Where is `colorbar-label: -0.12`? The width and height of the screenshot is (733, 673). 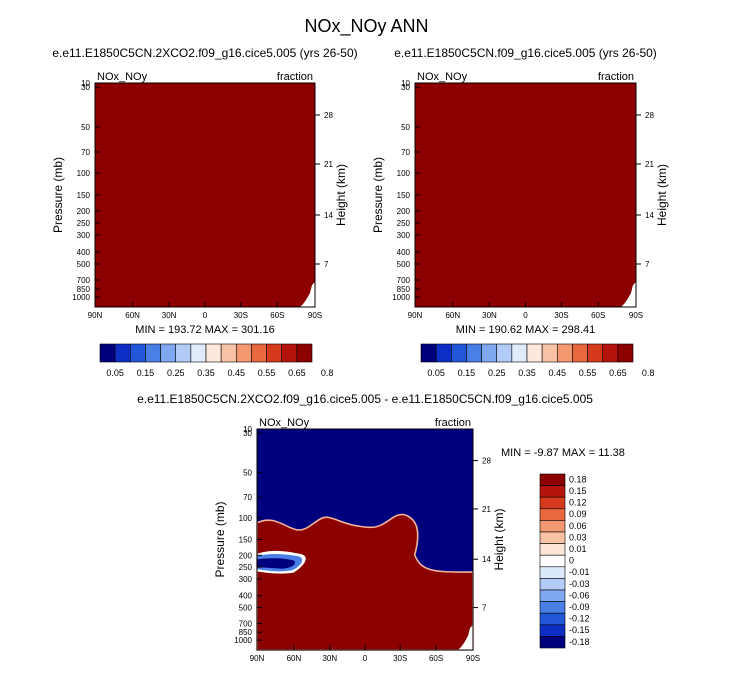
colorbar-label: -0.12 is located at coordinates (579, 619).